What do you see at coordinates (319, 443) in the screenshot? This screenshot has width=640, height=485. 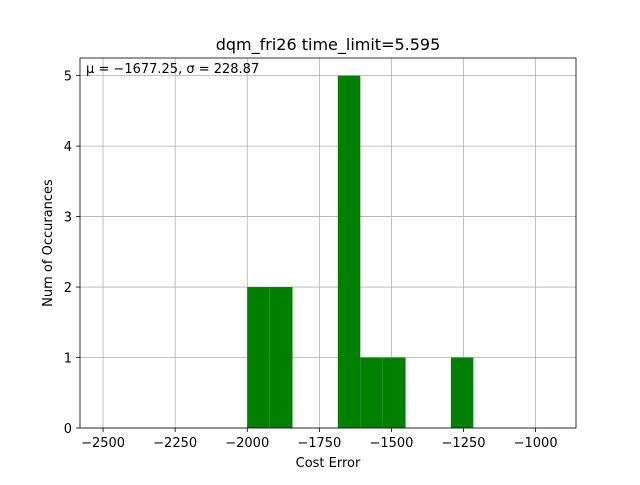 I see `x-tick-label: −1750` at bounding box center [319, 443].